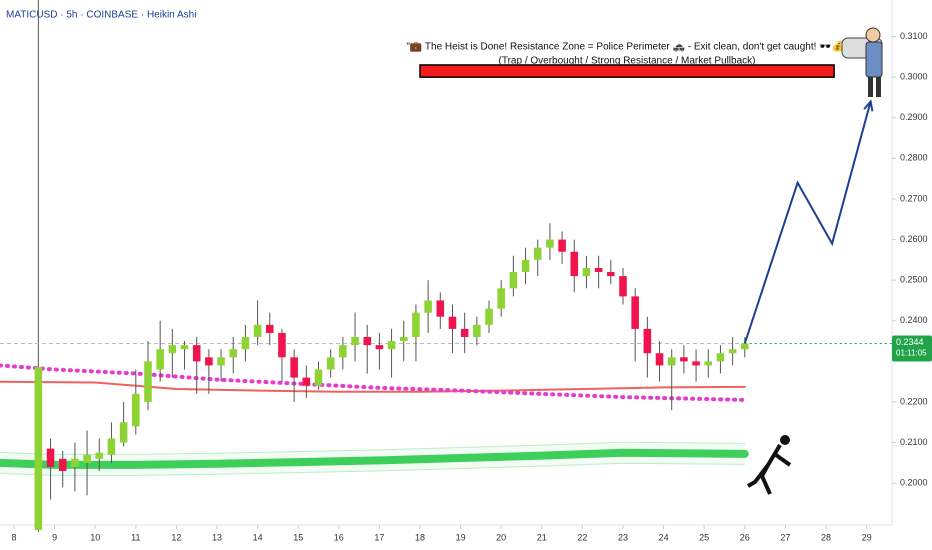  What do you see at coordinates (914, 483) in the screenshot?
I see `y-tick-label: 0.2000` at bounding box center [914, 483].